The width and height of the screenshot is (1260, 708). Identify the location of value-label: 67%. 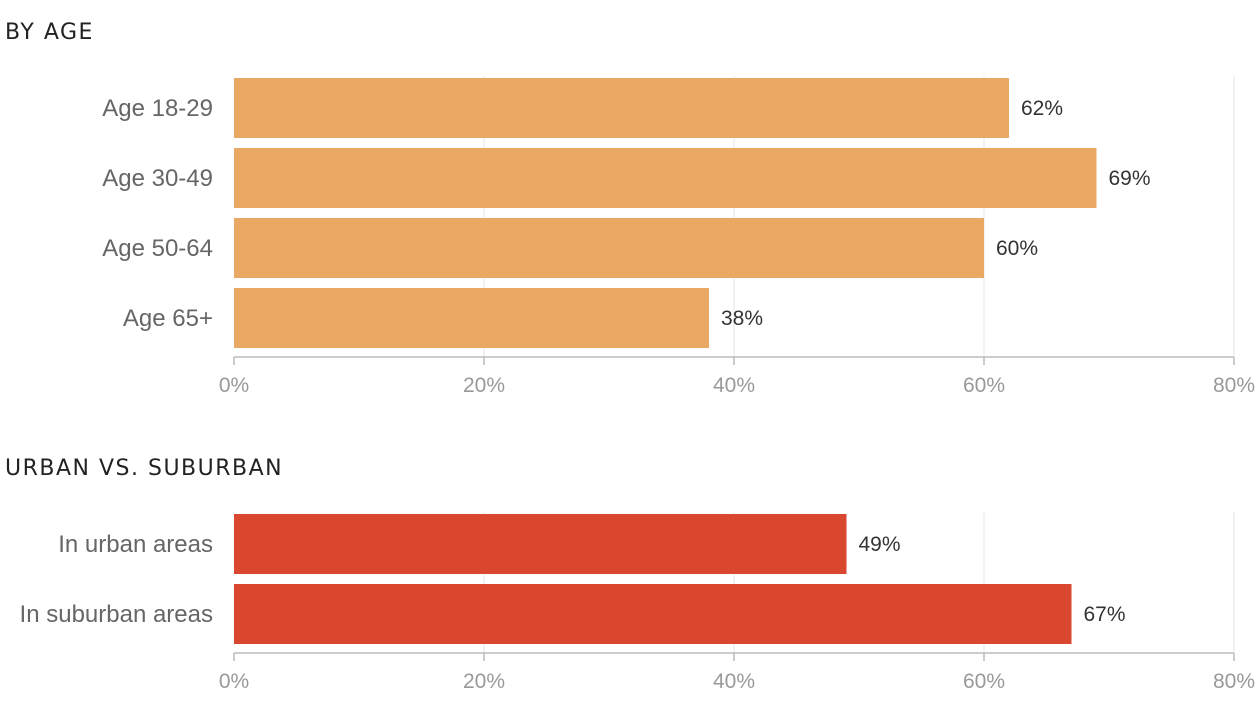
(1105, 614).